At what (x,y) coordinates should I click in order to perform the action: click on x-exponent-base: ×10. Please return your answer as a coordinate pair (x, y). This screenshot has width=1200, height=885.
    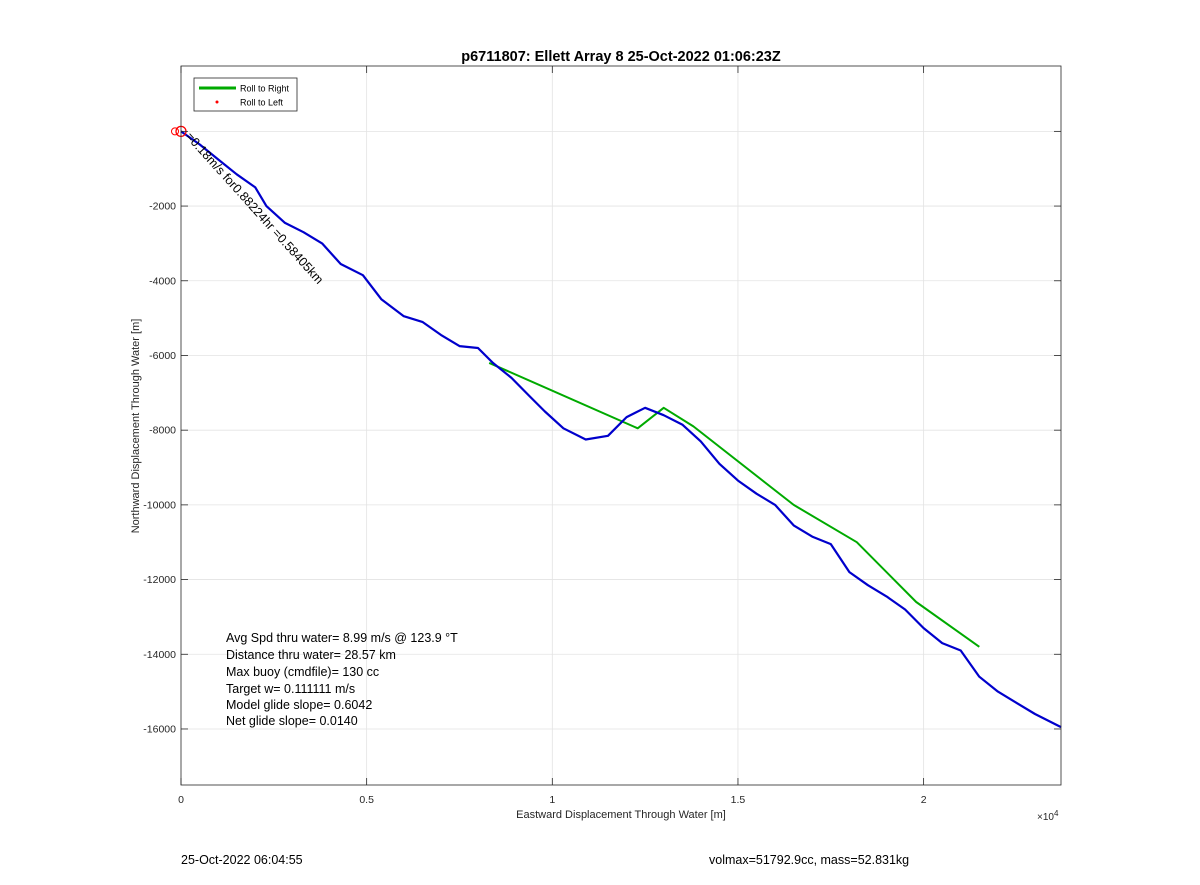
    Looking at the image, I should click on (1045, 817).